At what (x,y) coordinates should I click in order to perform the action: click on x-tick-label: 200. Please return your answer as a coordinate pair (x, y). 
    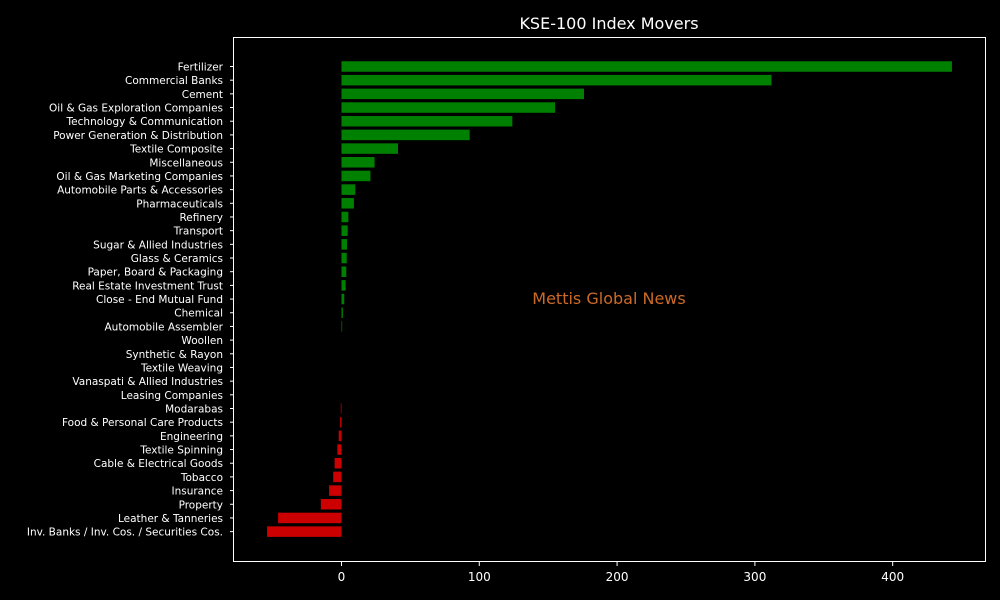
    Looking at the image, I should click on (617, 577).